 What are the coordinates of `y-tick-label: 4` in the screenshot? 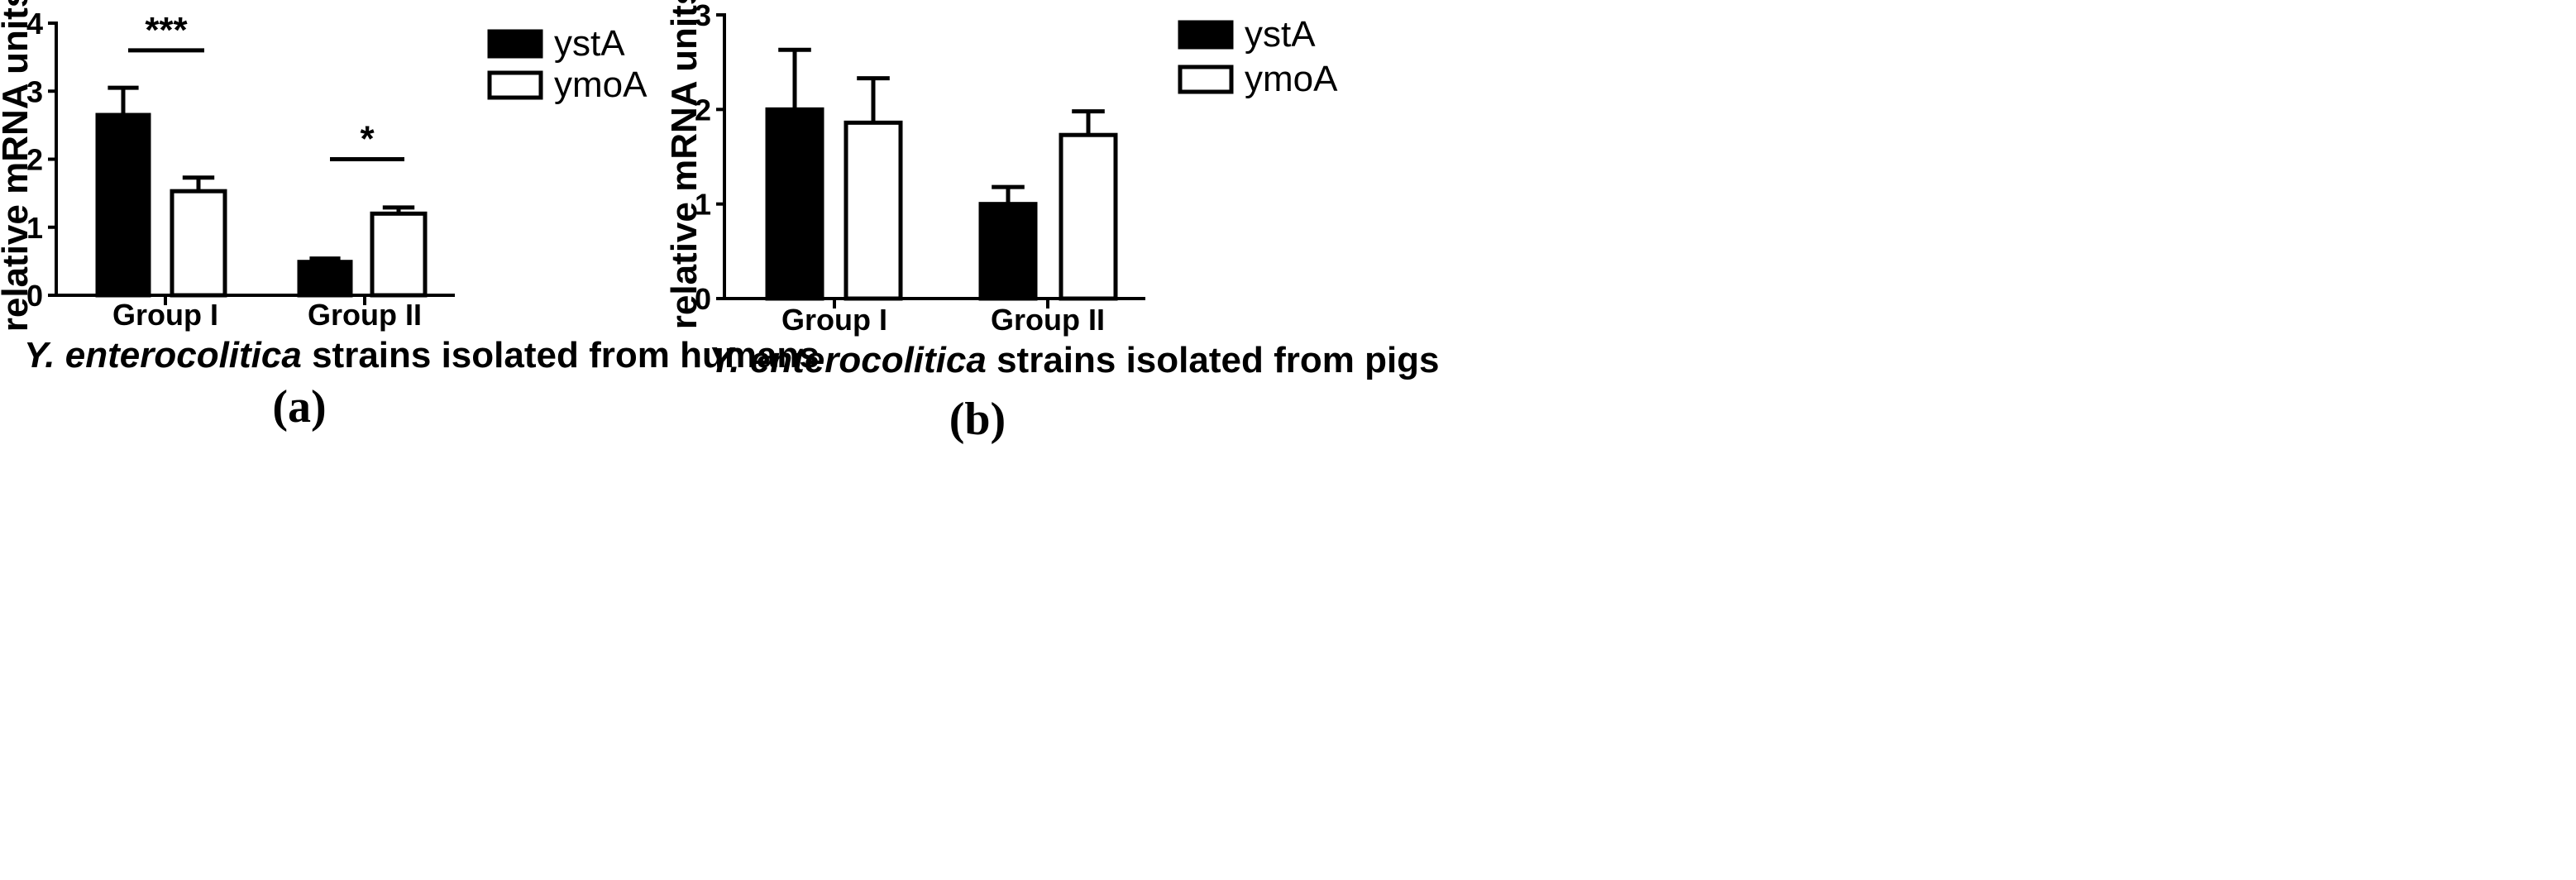 It's located at (34, 24).